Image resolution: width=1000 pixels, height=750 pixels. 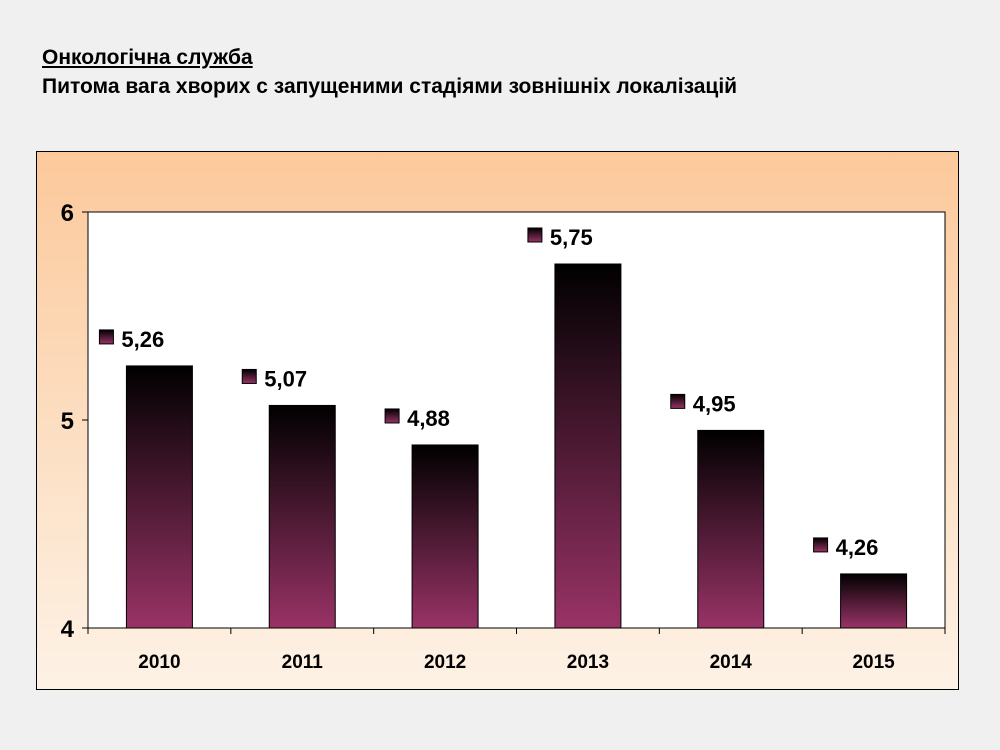 What do you see at coordinates (428, 418) in the screenshot?
I see `data-label-value: 4,88` at bounding box center [428, 418].